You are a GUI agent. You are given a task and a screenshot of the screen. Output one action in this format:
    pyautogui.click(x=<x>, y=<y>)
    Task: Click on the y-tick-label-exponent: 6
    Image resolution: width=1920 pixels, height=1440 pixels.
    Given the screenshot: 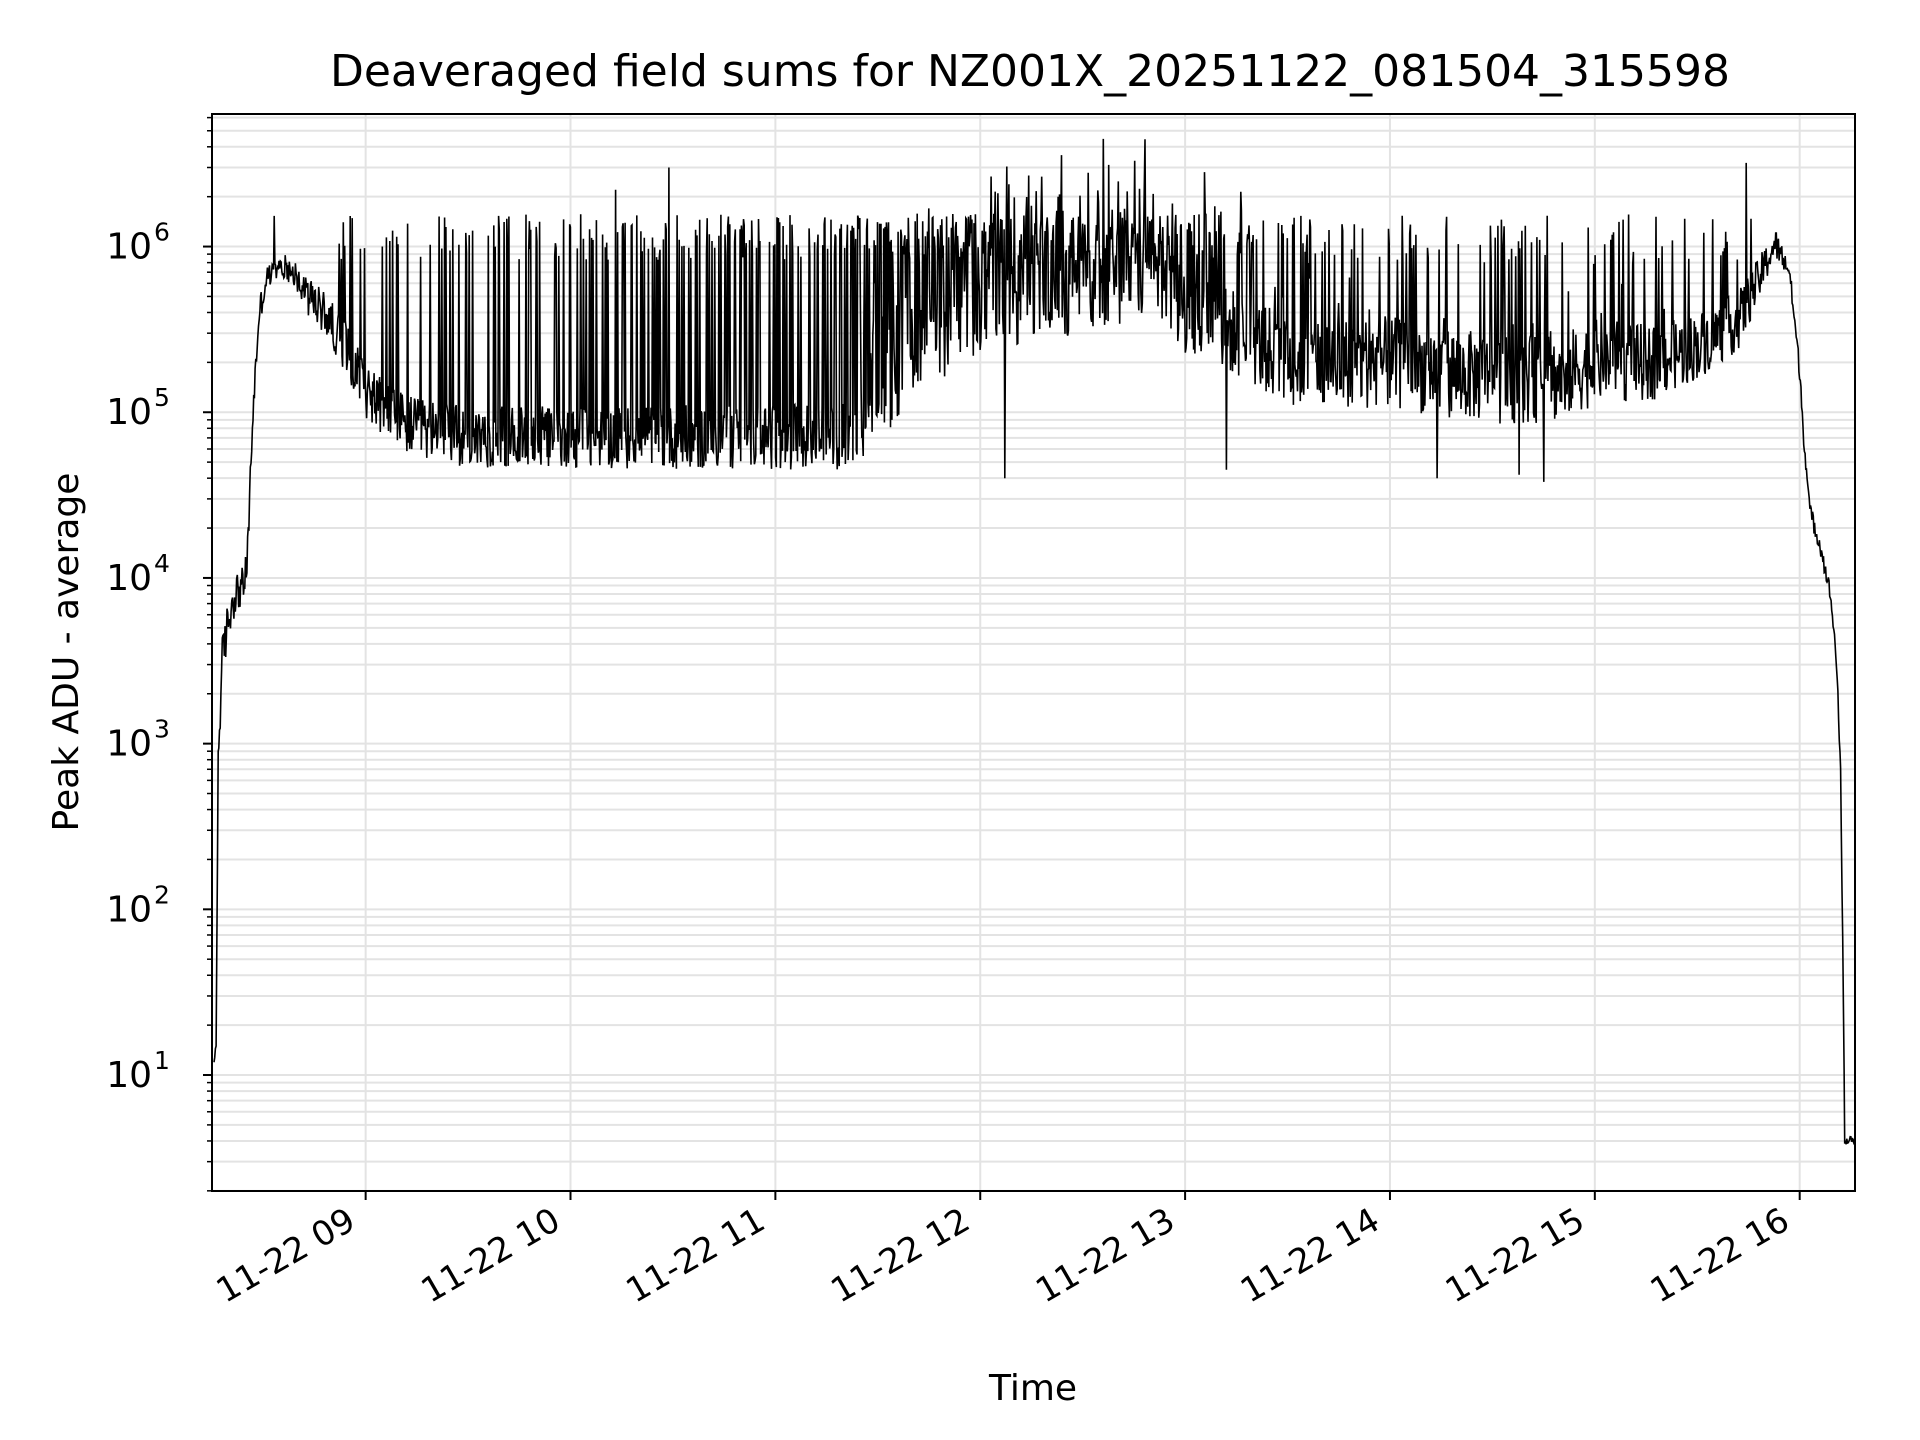 What is the action you would take?
    pyautogui.click(x=162, y=232)
    